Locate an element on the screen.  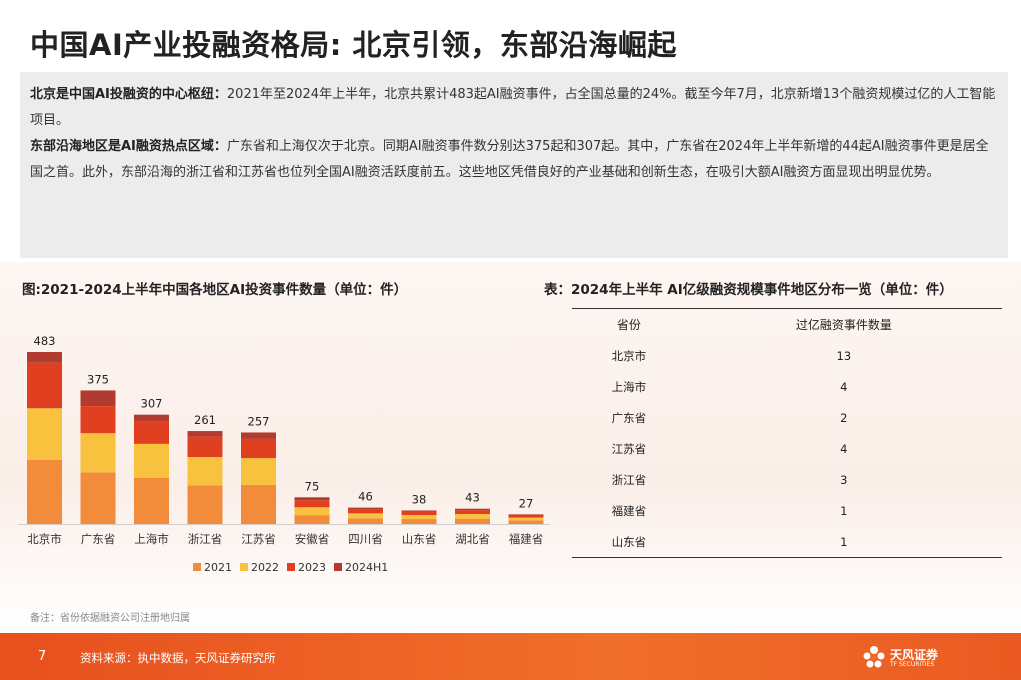
x-tick-label: 安徽省 is located at coordinates (312, 539).